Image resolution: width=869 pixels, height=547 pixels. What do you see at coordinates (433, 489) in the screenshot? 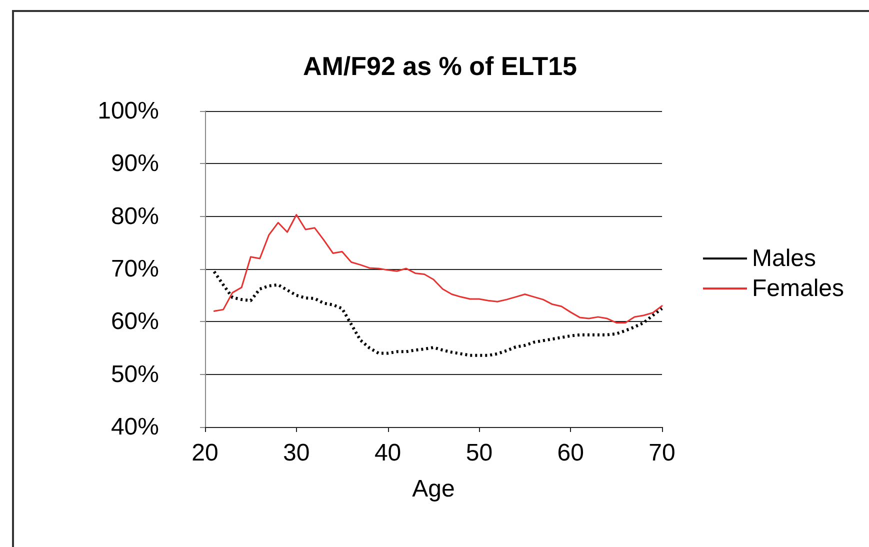
I see `x-axis-title: Age` at bounding box center [433, 489].